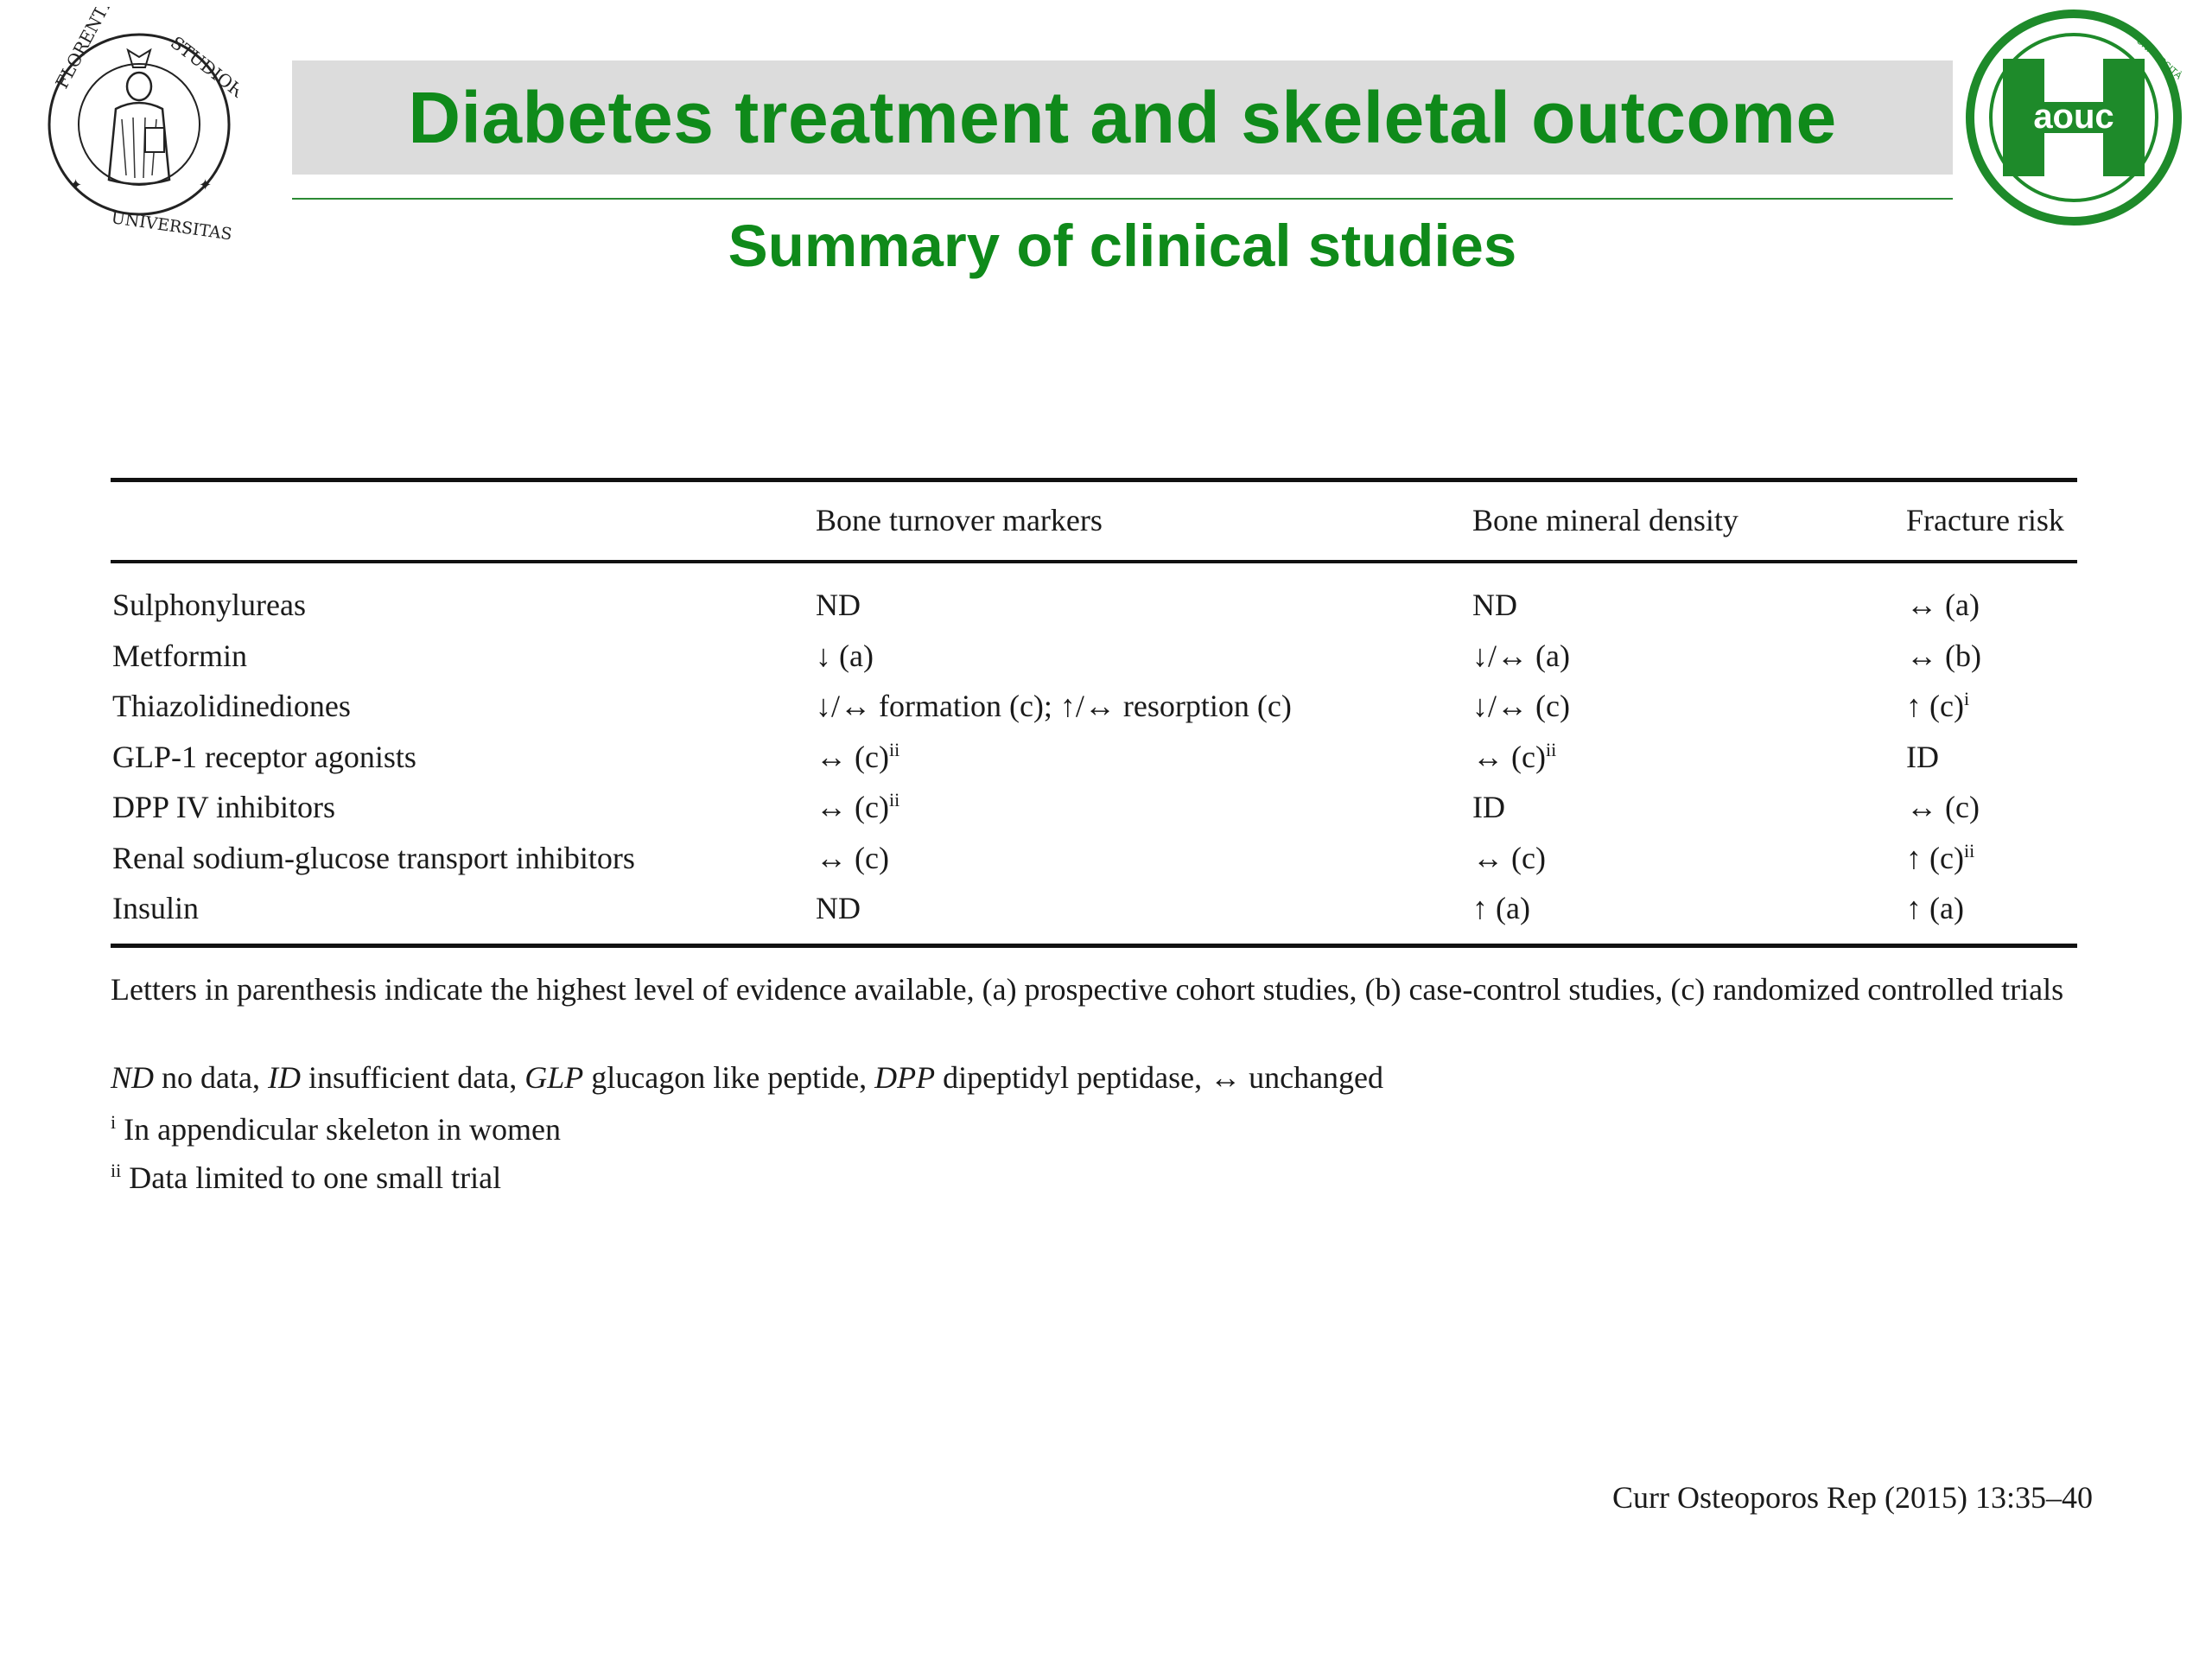  I want to click on table-header-rule, so click(1094, 561).